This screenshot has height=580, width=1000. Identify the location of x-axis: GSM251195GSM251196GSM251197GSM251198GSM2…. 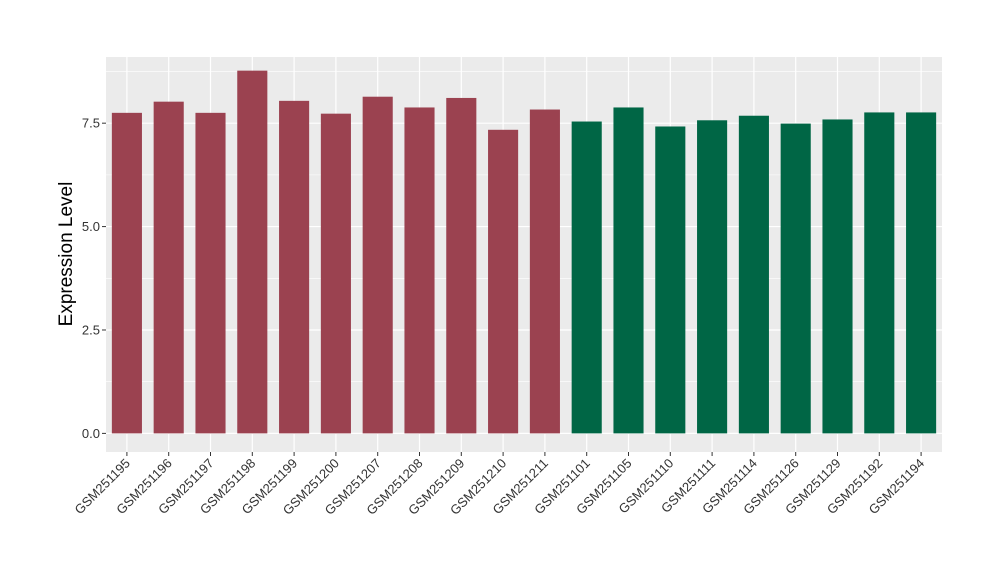
(499, 485).